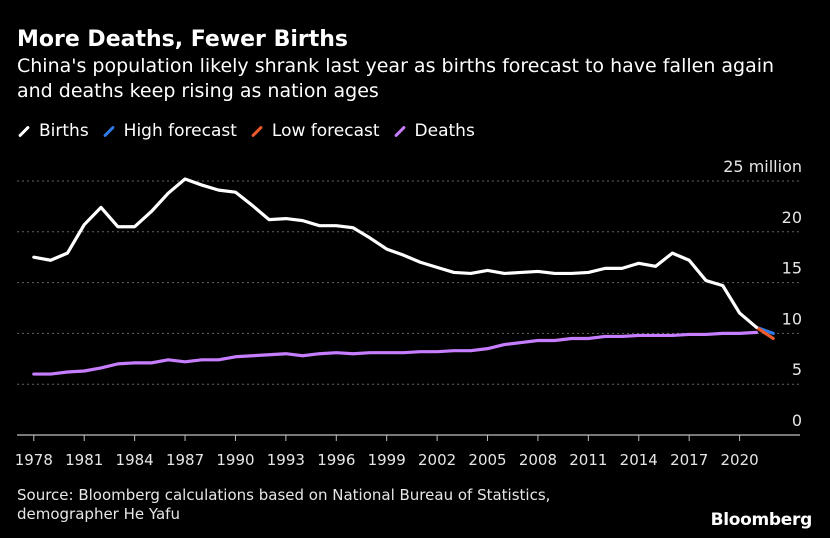 The width and height of the screenshot is (830, 538). What do you see at coordinates (437, 460) in the screenshot?
I see `x-tick-label-2002: 2002` at bounding box center [437, 460].